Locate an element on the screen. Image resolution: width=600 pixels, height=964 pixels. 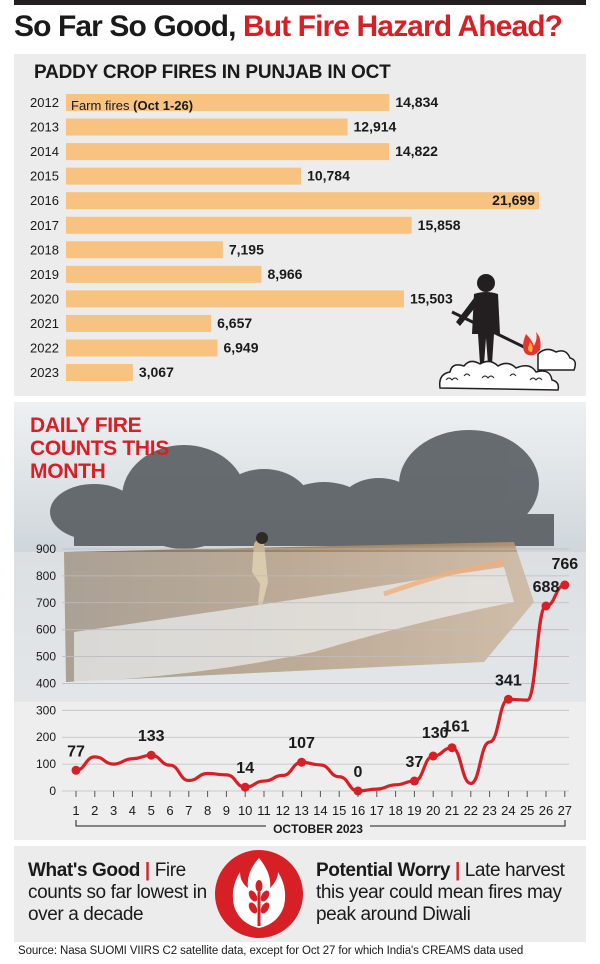
farmer-burning-stubble-icon is located at coordinates (507, 332).